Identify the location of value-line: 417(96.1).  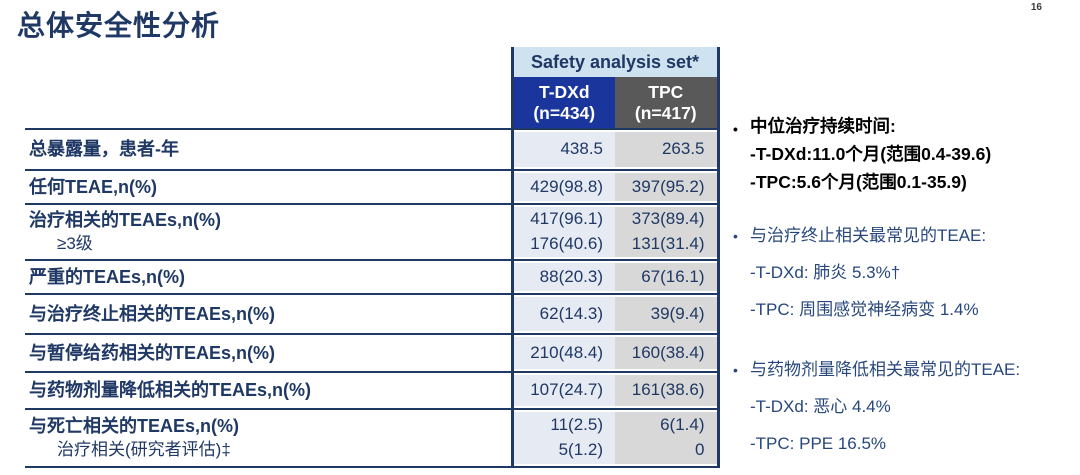
(566, 219).